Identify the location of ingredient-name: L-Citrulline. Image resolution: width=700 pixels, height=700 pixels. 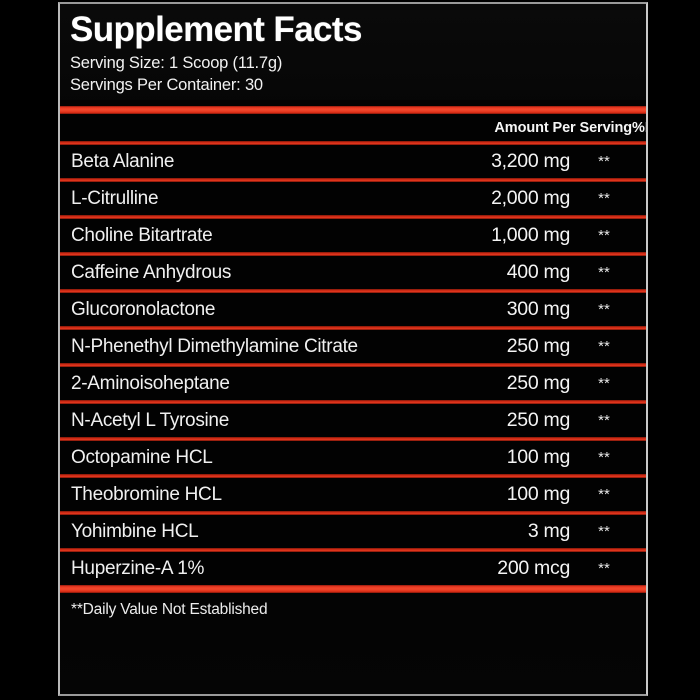
(115, 198).